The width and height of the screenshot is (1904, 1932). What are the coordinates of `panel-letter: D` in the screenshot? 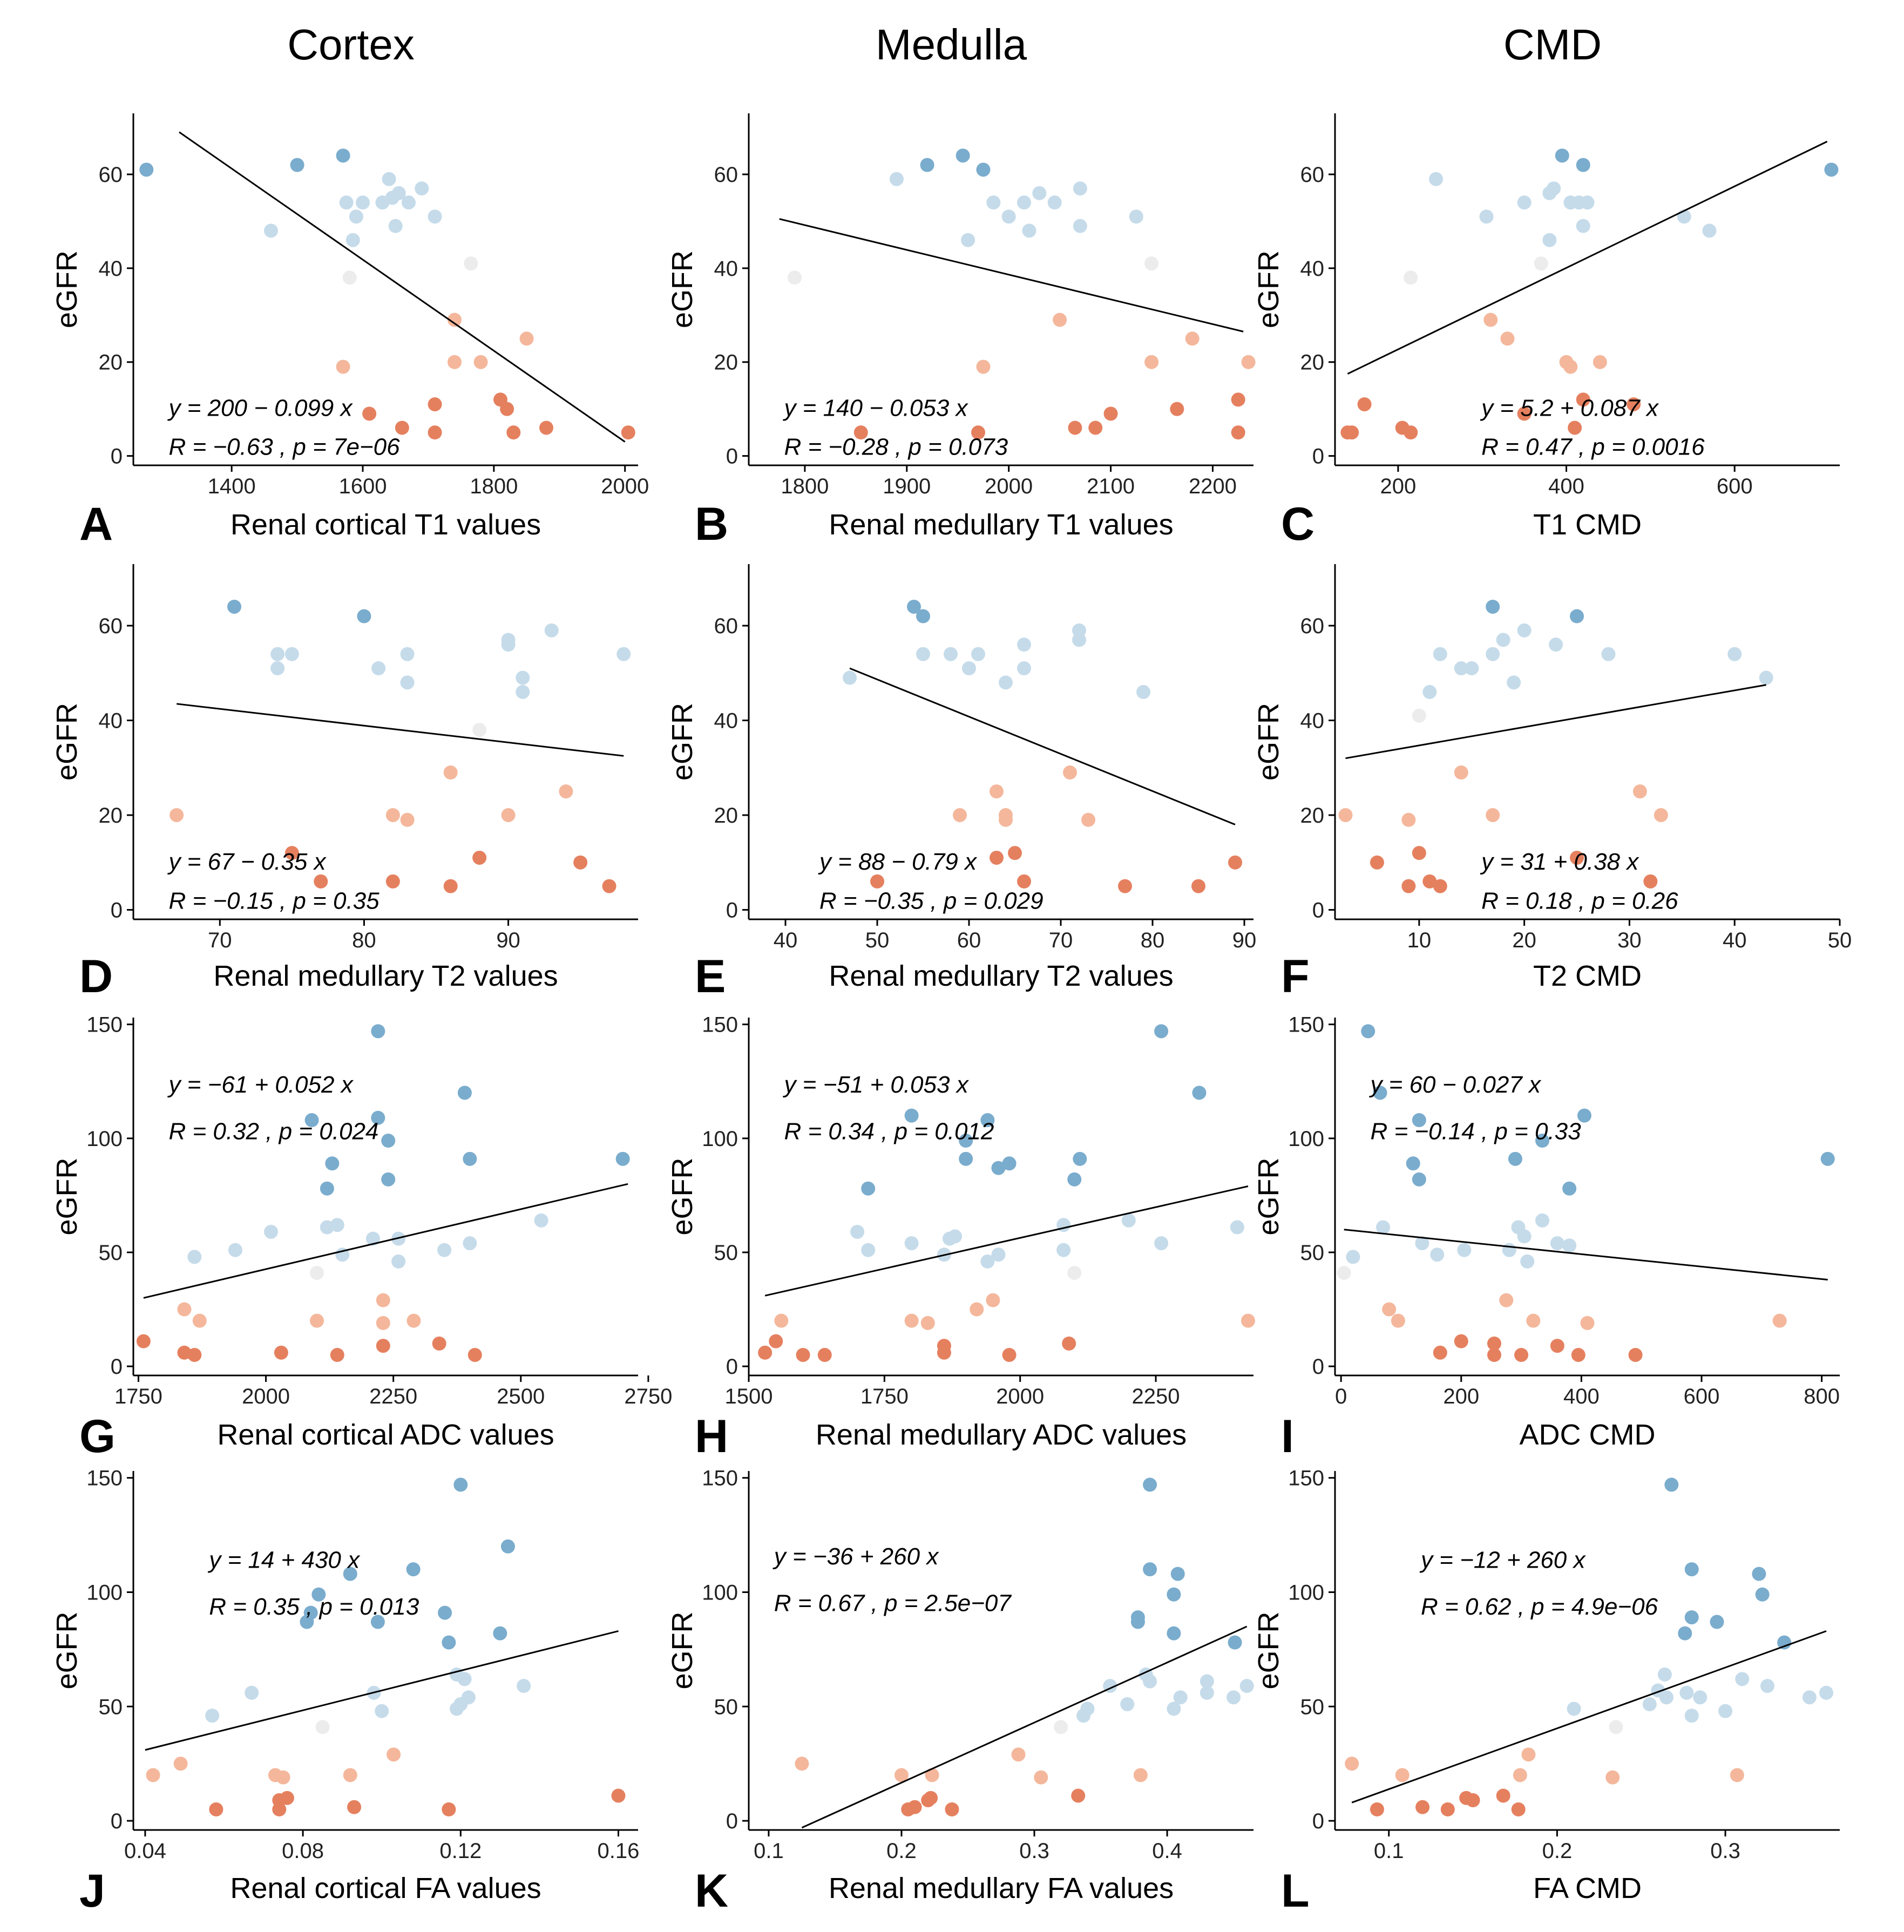 It's located at (96, 977).